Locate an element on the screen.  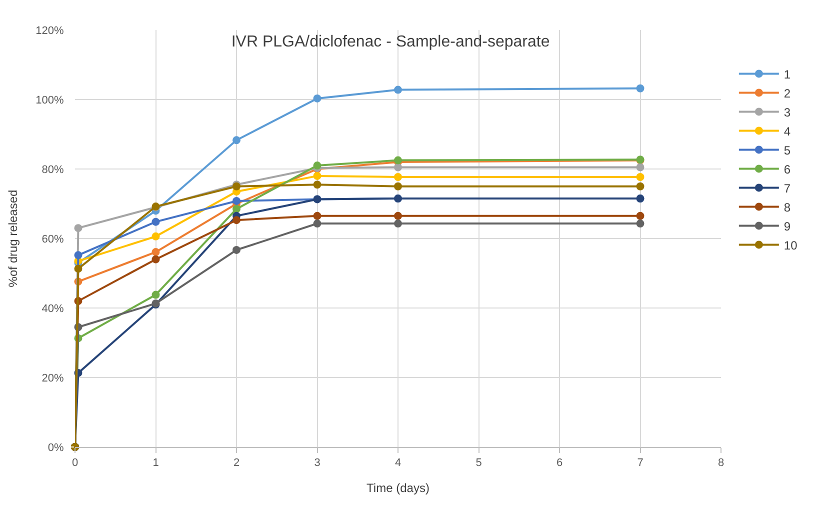
x-tick-label: 0 is located at coordinates (75, 463).